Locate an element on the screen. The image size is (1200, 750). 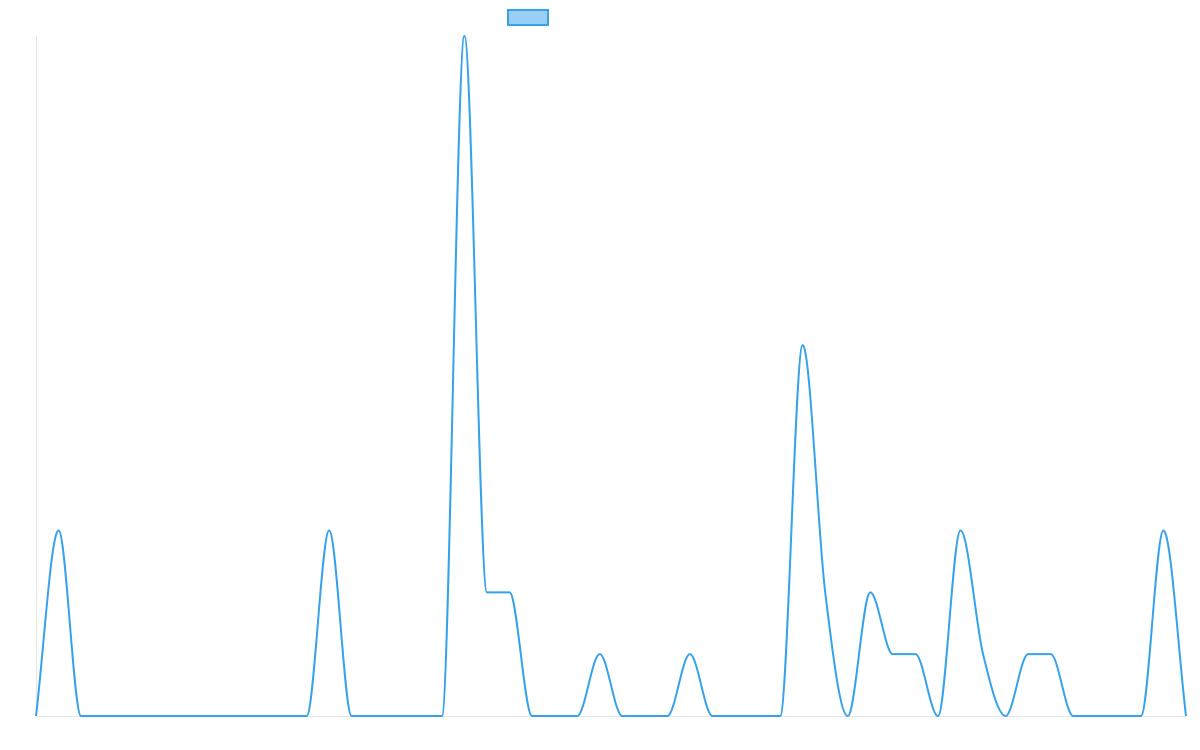
legend-swatch is located at coordinates (528, 17).